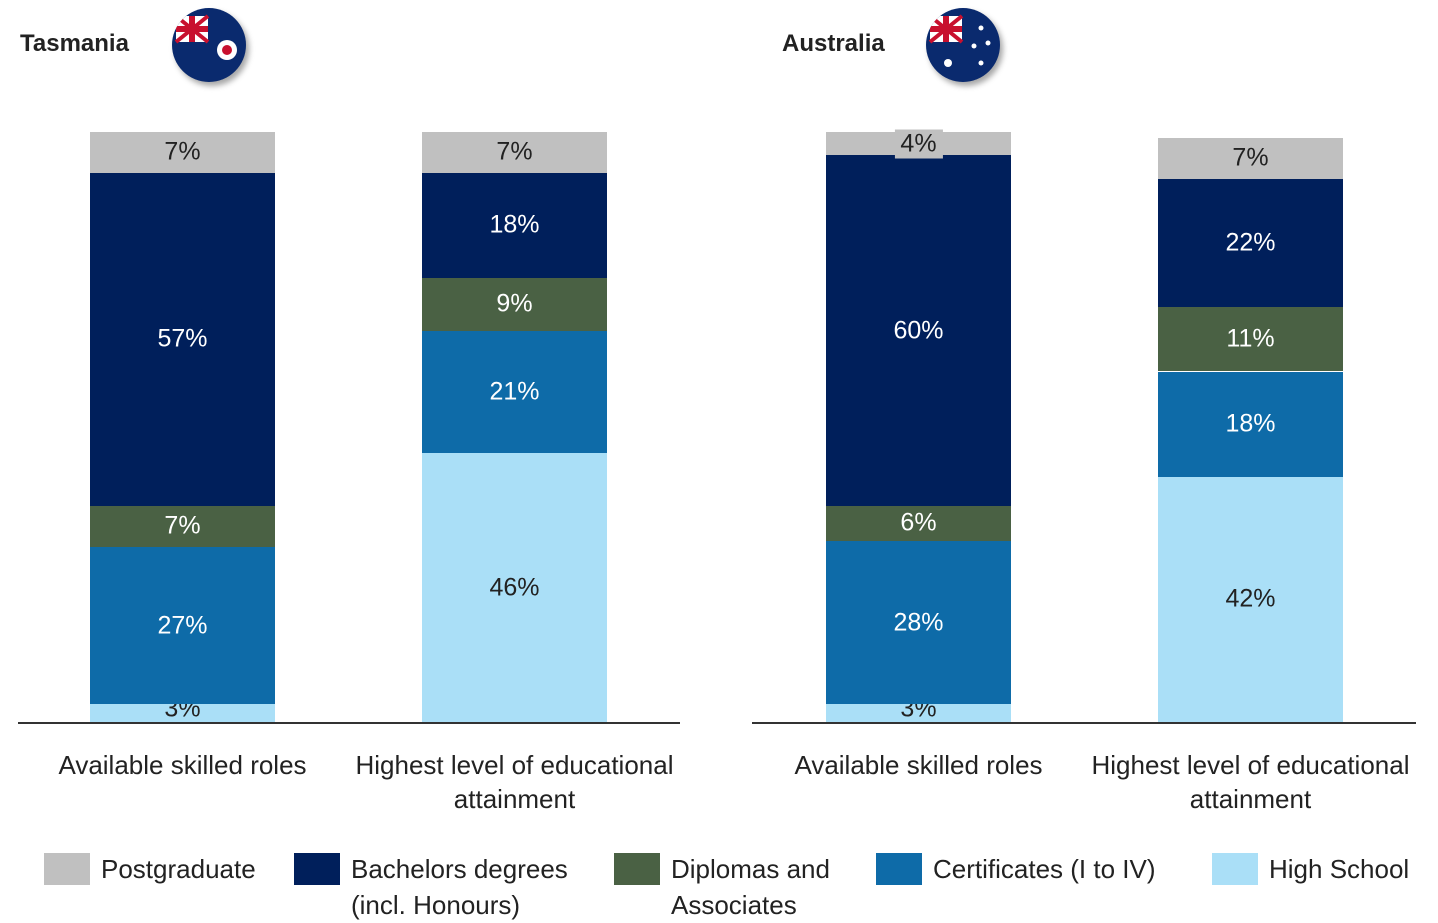 The height and width of the screenshot is (923, 1438). I want to click on data-label: 57%, so click(182, 338).